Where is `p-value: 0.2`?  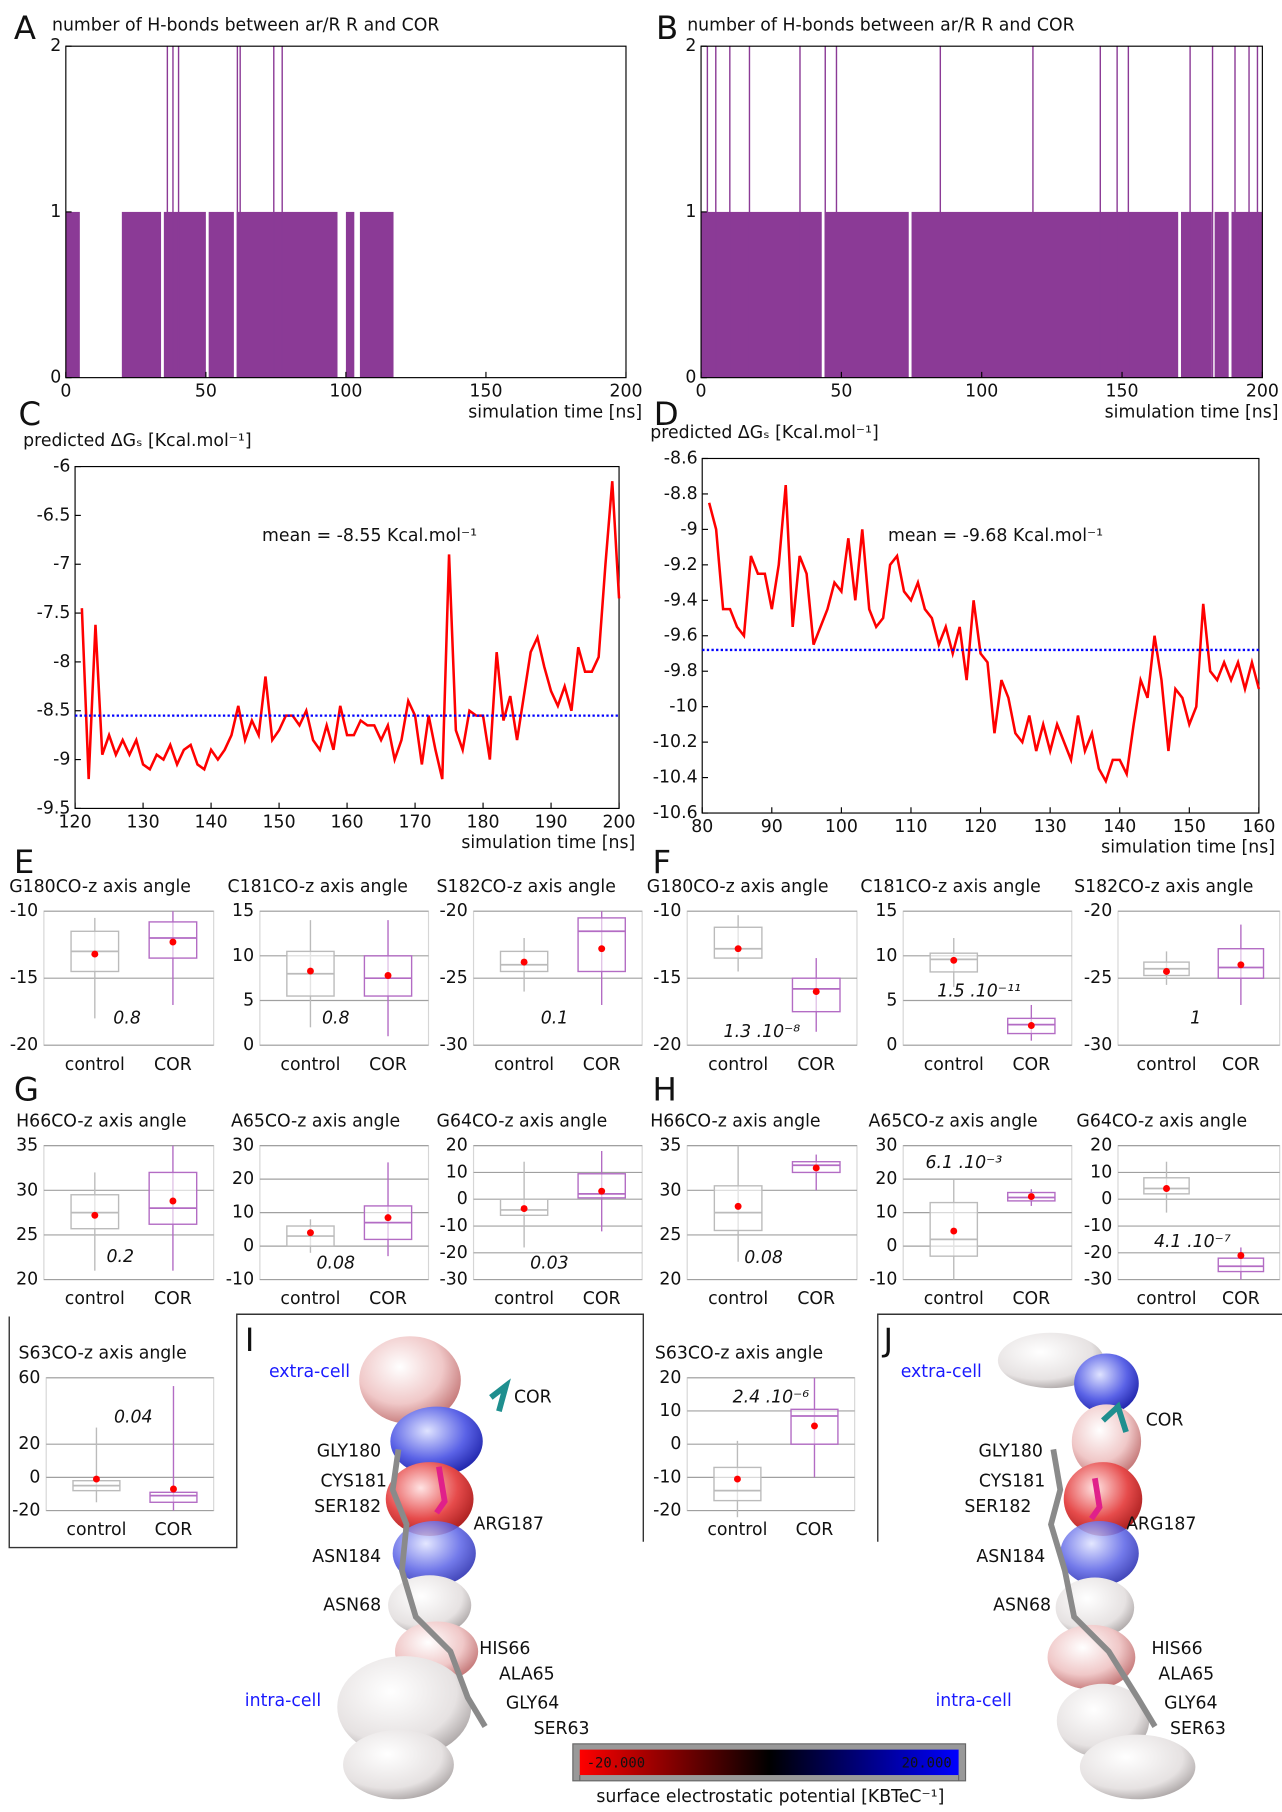 p-value: 0.2 is located at coordinates (121, 1257).